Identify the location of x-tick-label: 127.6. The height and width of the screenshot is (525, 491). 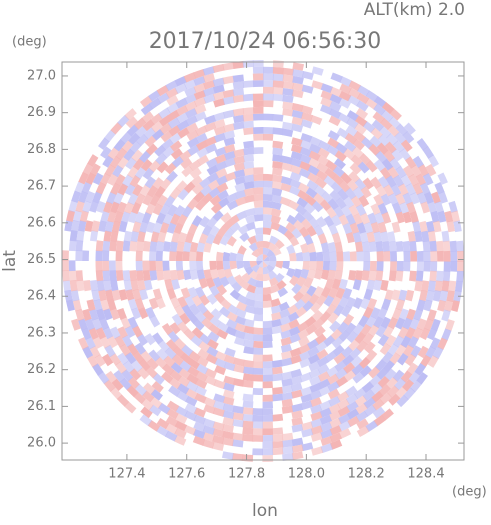
(186, 474).